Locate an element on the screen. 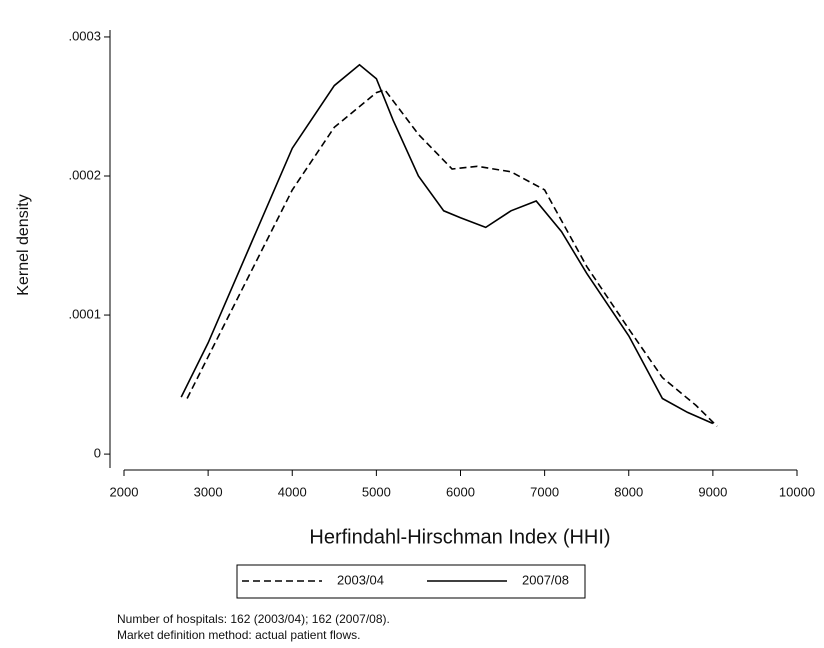 This screenshot has width=824, height=648. x-tick-label: 4000 is located at coordinates (292, 491).